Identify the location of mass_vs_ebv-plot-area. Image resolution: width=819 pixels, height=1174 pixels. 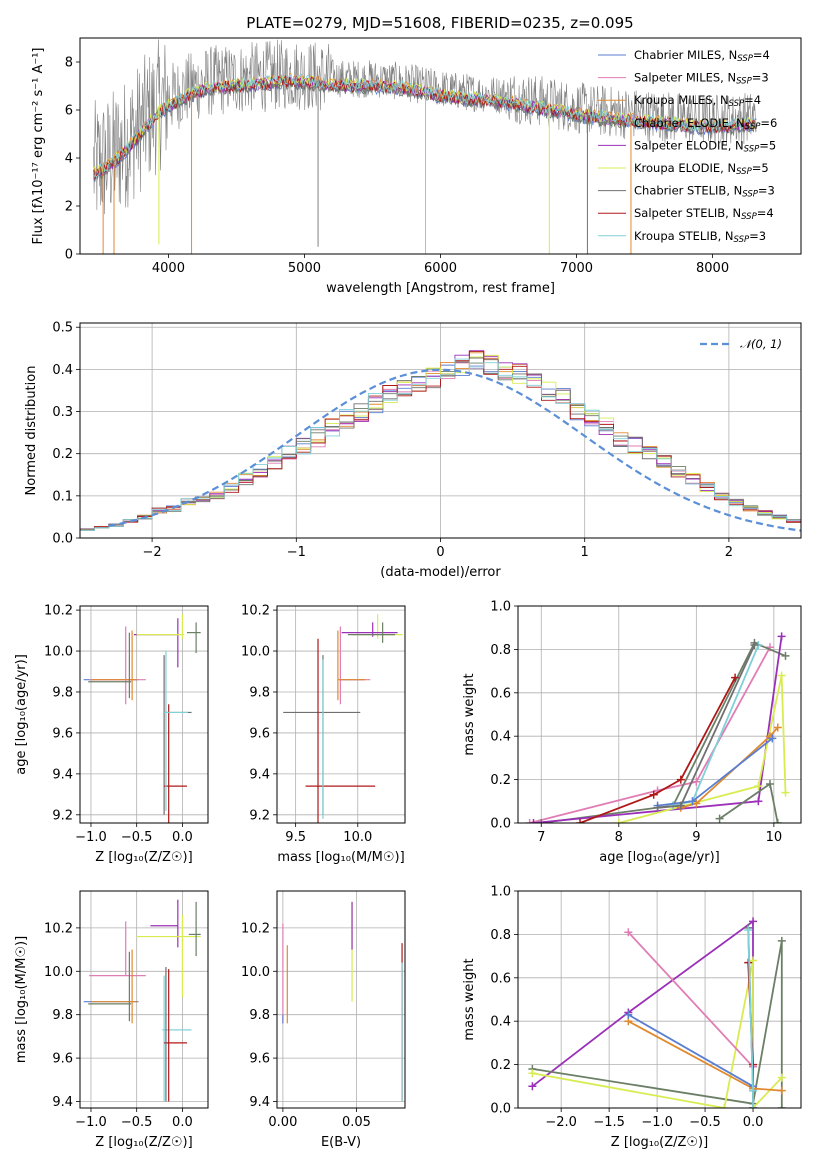
(342, 1001).